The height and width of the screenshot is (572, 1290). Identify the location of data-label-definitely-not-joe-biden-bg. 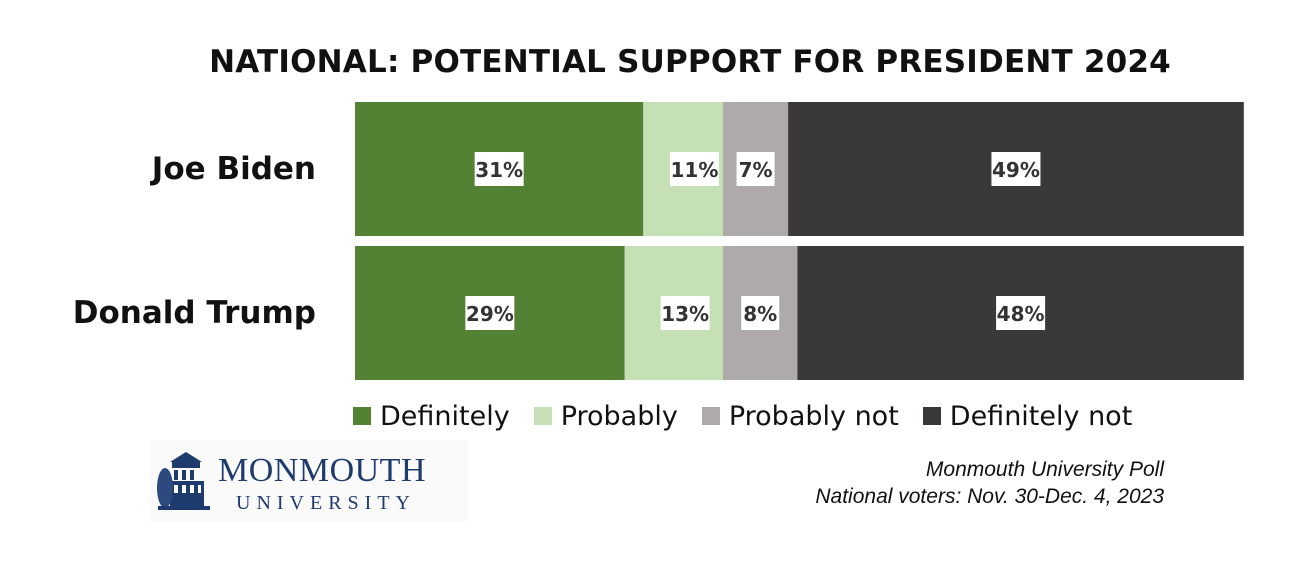
(1016, 169).